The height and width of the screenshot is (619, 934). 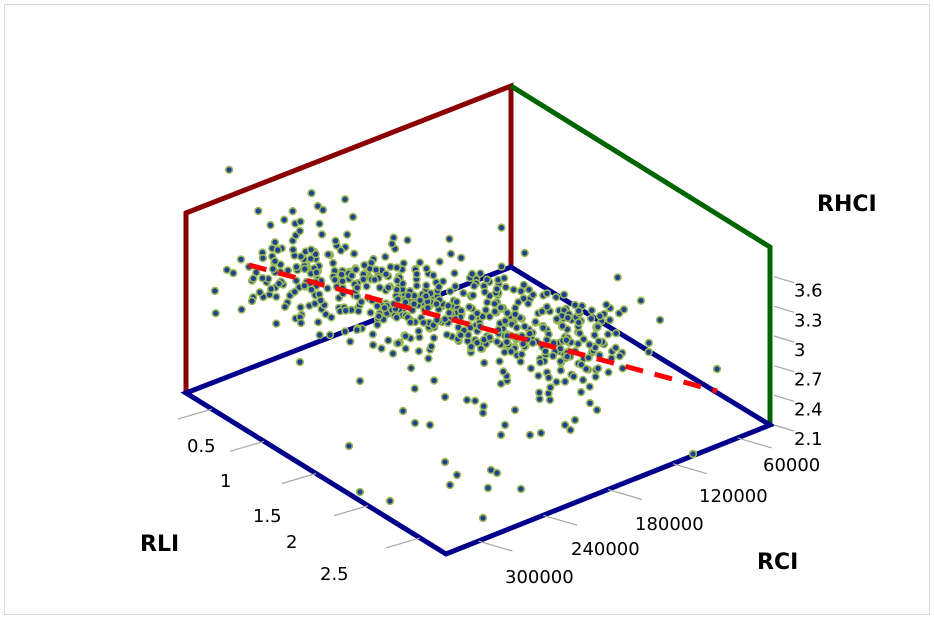 What do you see at coordinates (625, 494) in the screenshot?
I see `y-tick-mark` at bounding box center [625, 494].